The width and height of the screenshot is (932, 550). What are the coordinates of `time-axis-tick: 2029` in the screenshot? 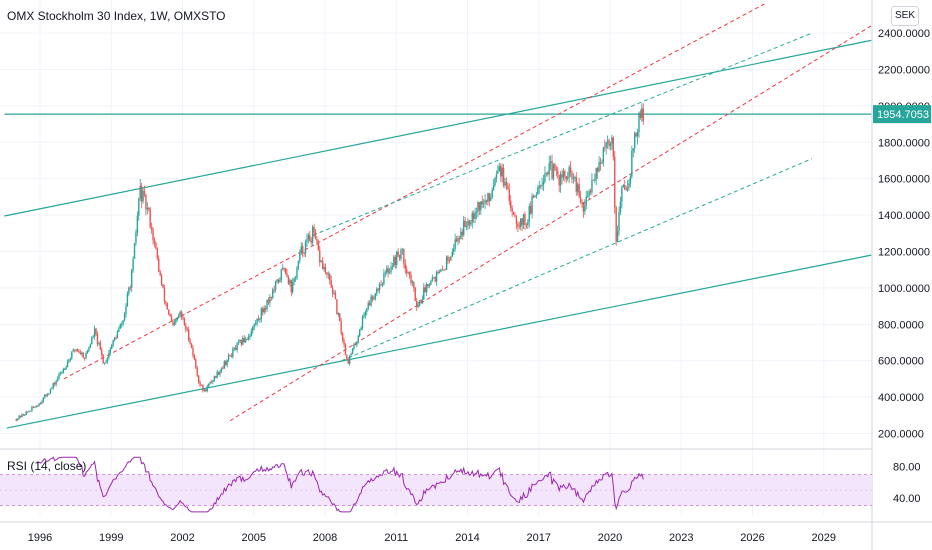 It's located at (824, 538).